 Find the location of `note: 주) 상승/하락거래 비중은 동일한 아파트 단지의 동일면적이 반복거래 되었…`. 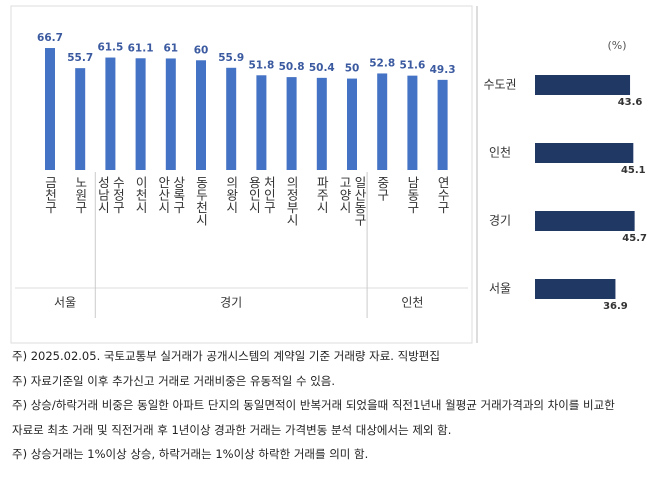

note: 주) 상승/하락거래 비중은 동일한 아파트 단지의 동일면적이 반복거래 되었… is located at coordinates (313, 417).